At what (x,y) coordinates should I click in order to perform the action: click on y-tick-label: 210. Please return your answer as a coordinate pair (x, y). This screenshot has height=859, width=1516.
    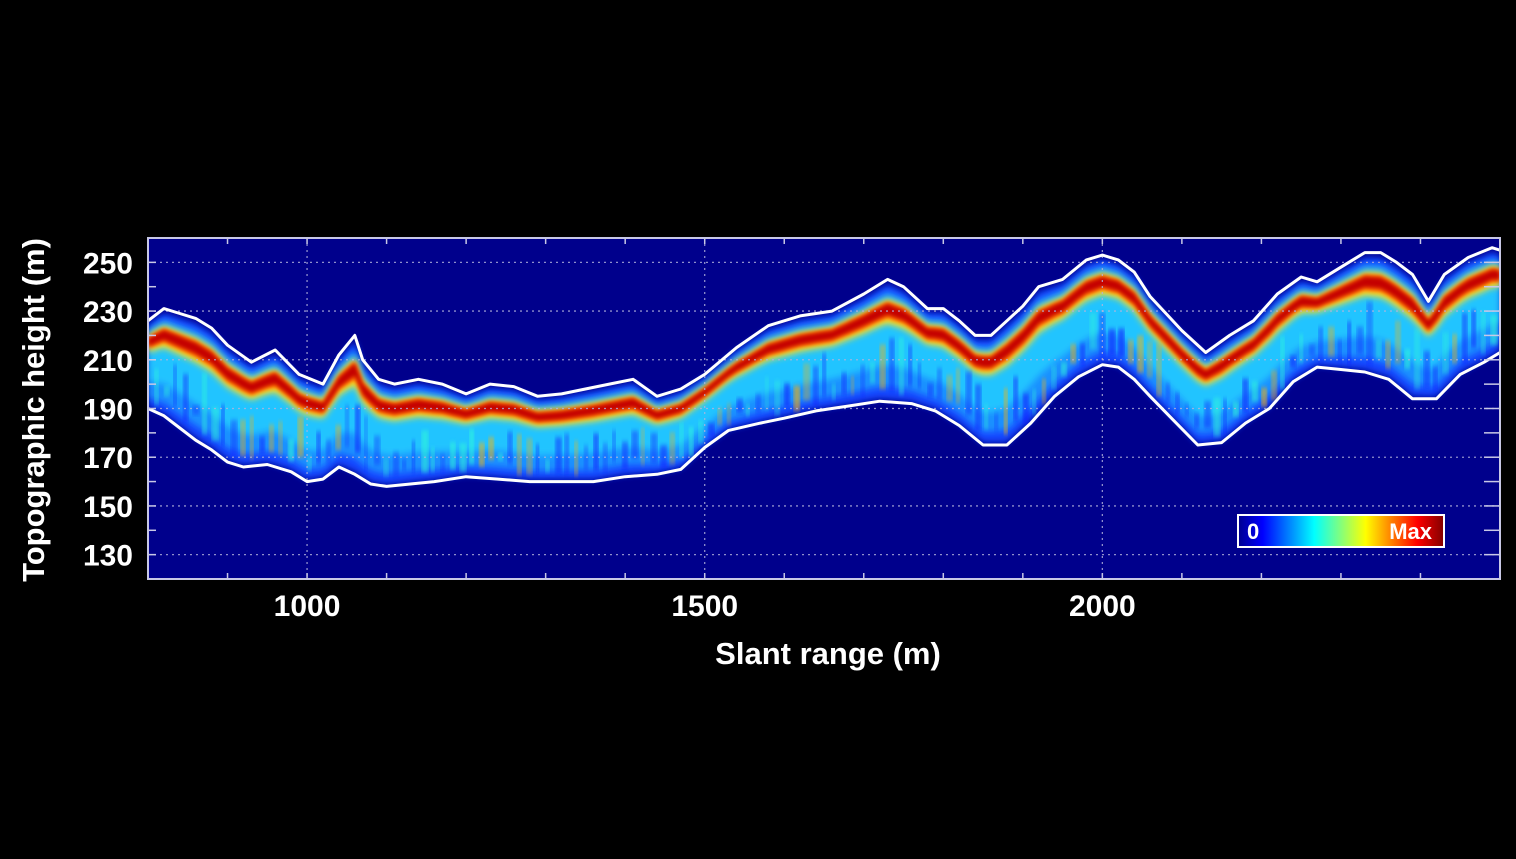
    Looking at the image, I should click on (108, 361).